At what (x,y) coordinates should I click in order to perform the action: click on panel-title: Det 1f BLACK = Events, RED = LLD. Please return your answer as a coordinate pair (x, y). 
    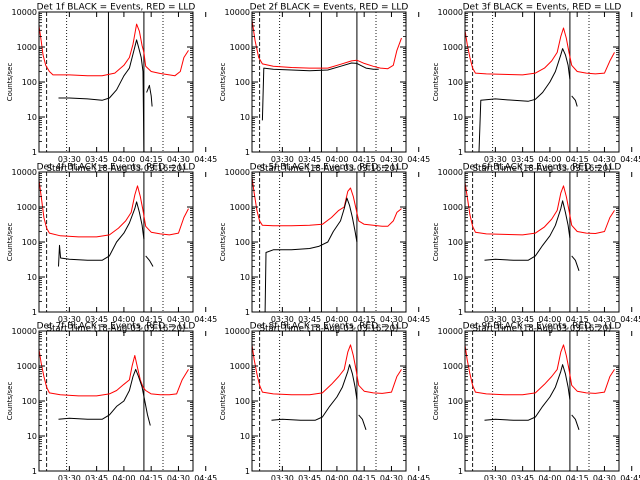
    Looking at the image, I should click on (116, 8).